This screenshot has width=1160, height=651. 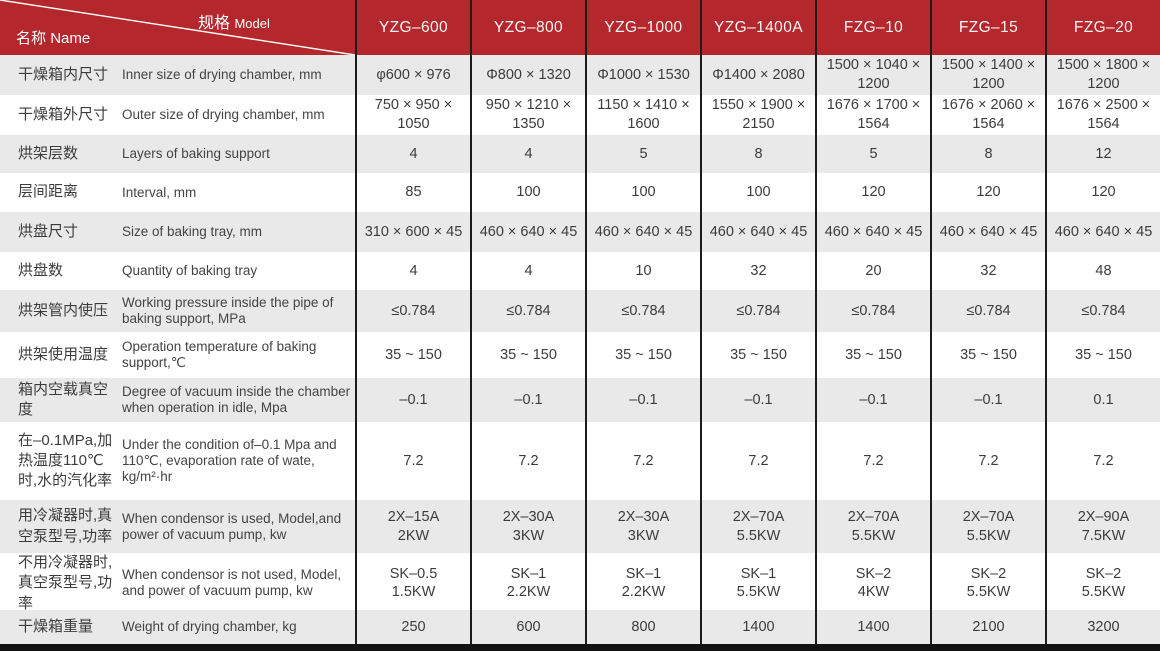 I want to click on model-header: YZG–1400A, so click(x=757, y=27).